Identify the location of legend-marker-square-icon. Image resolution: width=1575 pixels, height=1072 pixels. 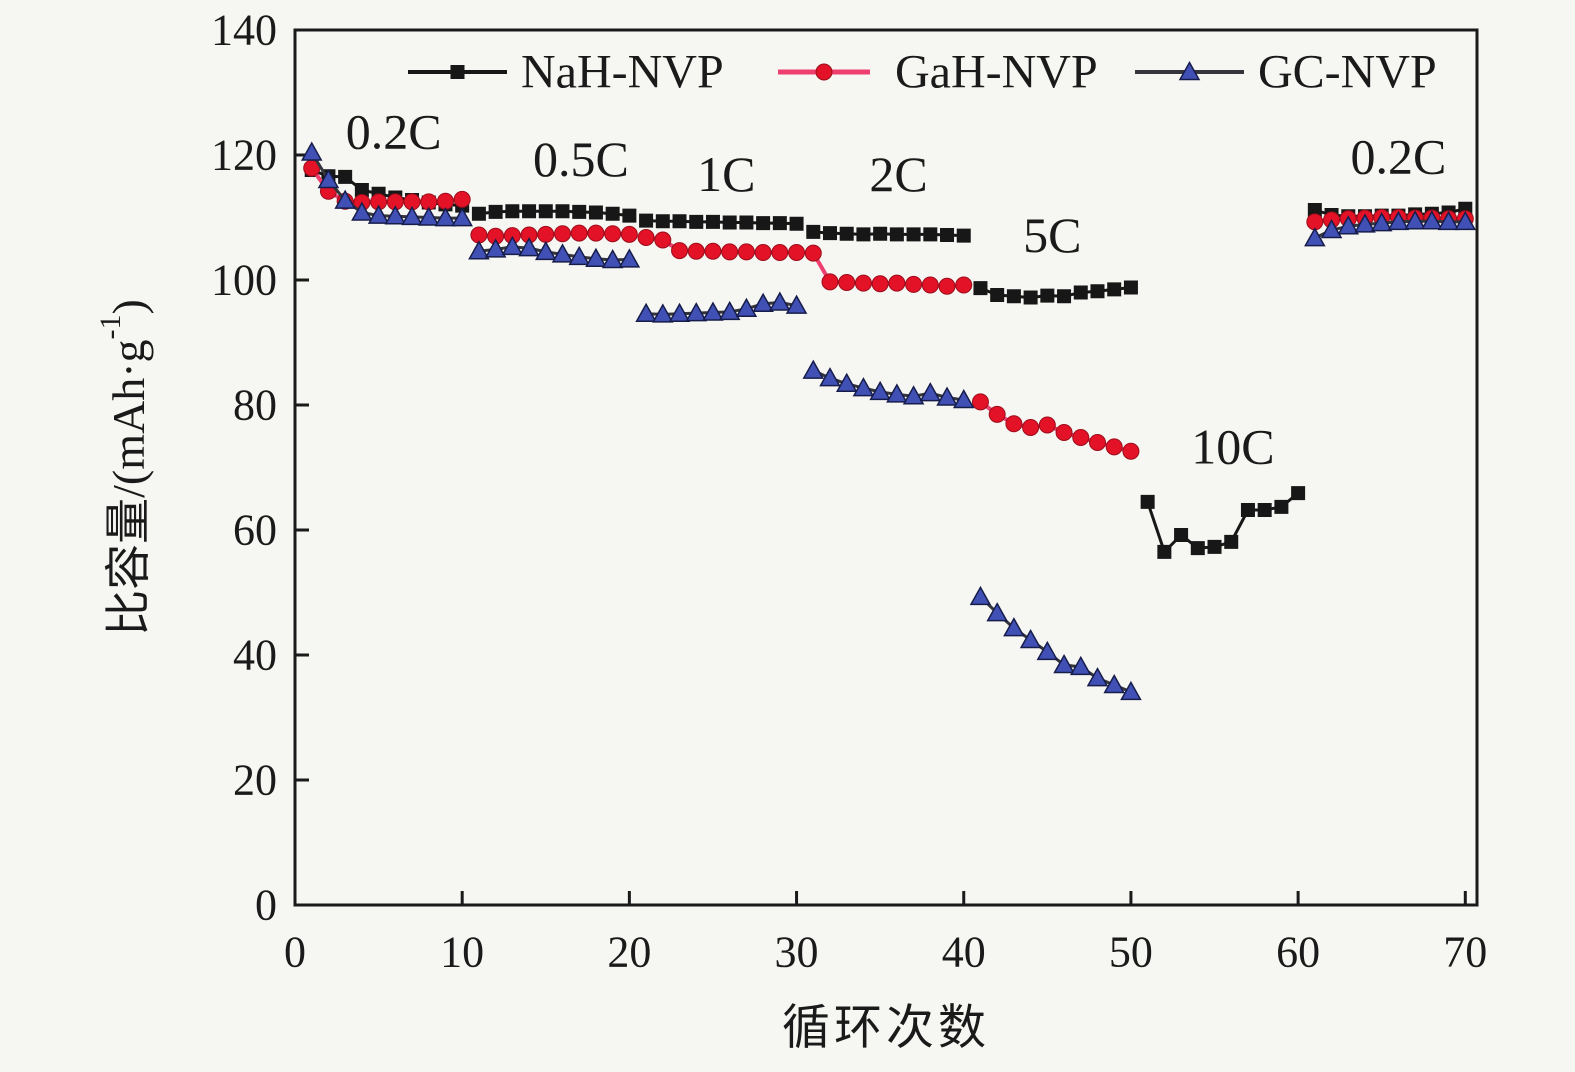
(457, 72).